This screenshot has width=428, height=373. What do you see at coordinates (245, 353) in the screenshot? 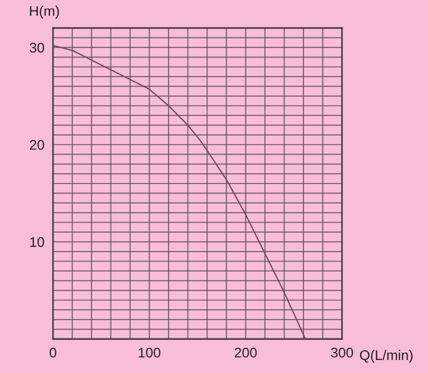
I see `x-tick-label: 200` at bounding box center [245, 353].